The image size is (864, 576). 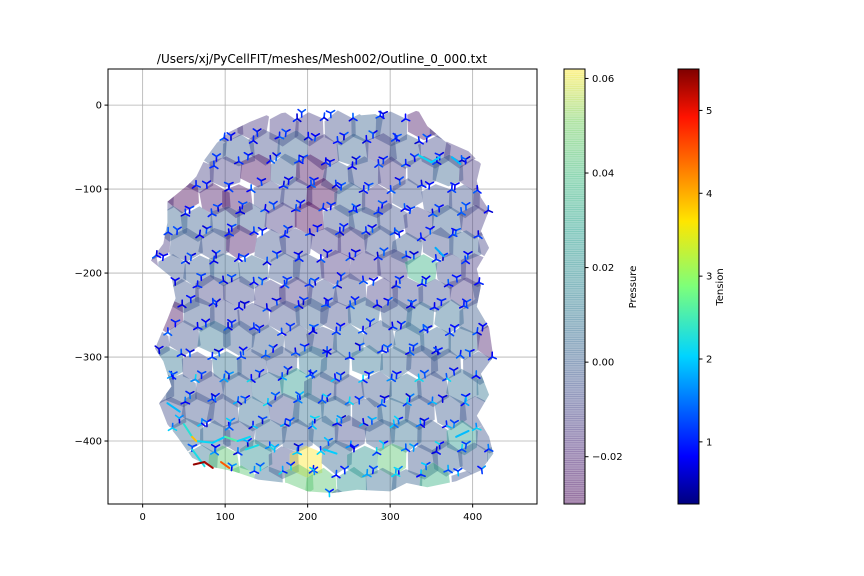 What do you see at coordinates (603, 268) in the screenshot?
I see `colorbar-tick-label: 0.02` at bounding box center [603, 268].